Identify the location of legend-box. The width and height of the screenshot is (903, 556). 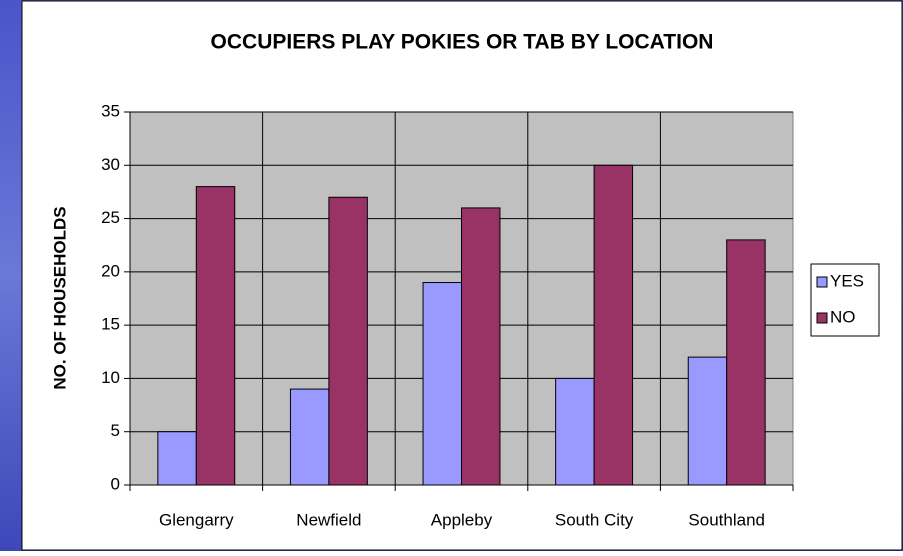
(845, 300).